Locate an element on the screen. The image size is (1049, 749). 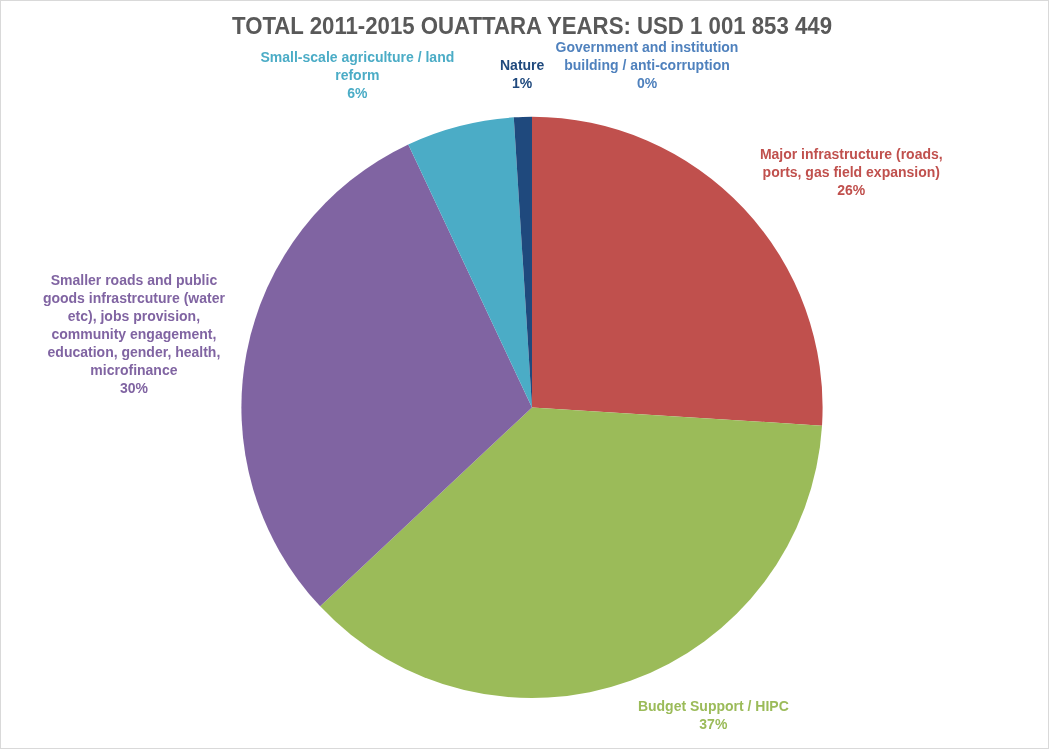
slice-label: Major infrastructure (roads, ports, gas field expansion) is located at coordinates (851, 162).